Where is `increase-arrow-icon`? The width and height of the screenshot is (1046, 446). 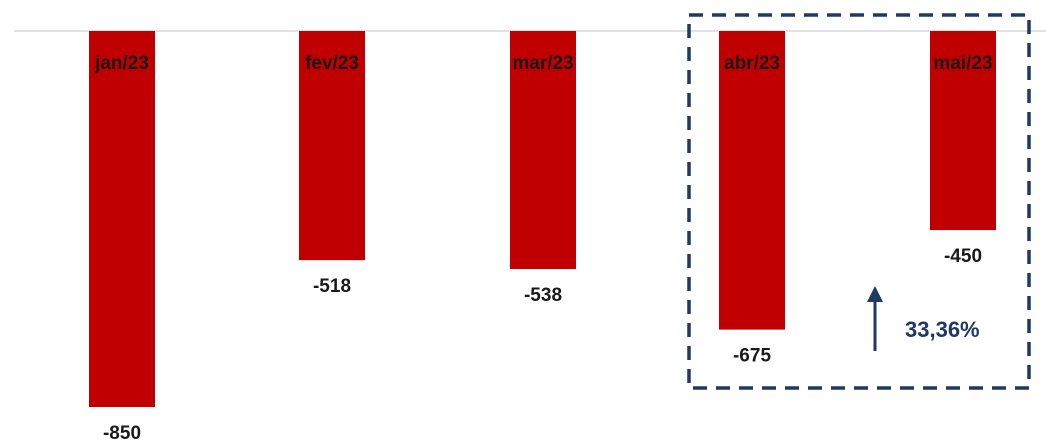
increase-arrow-icon is located at coordinates (875, 294).